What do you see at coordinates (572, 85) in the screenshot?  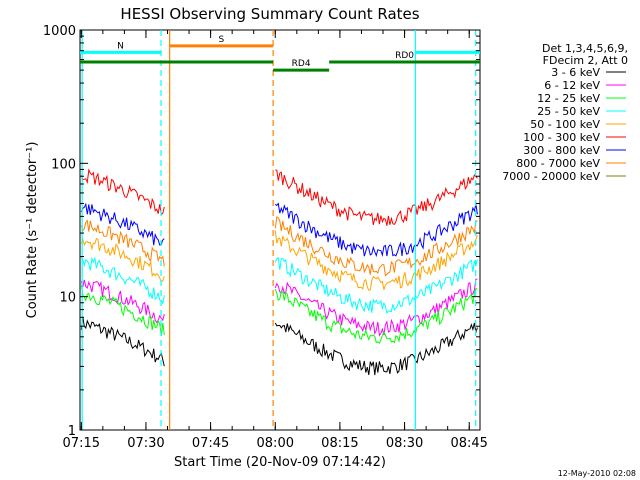 I see `legend-entry-label: 6 - 12 keV` at bounding box center [572, 85].